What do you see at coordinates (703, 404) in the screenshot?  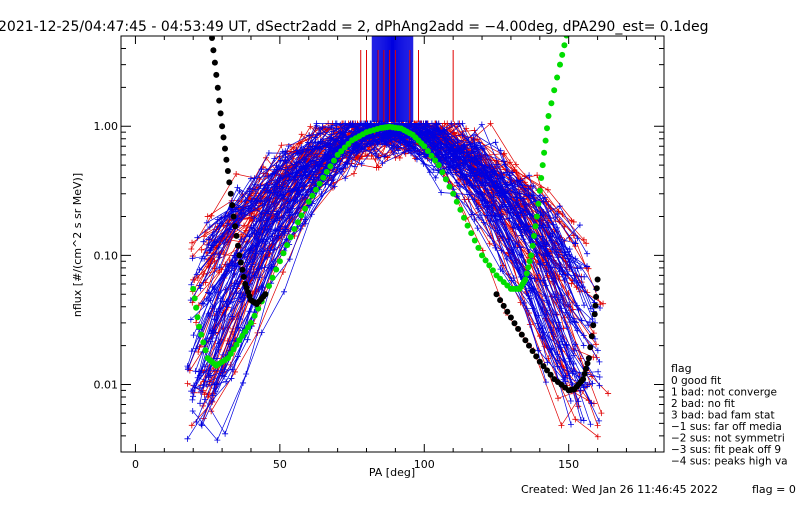 I see `legend-entry: 2 bad: no fit` at bounding box center [703, 404].